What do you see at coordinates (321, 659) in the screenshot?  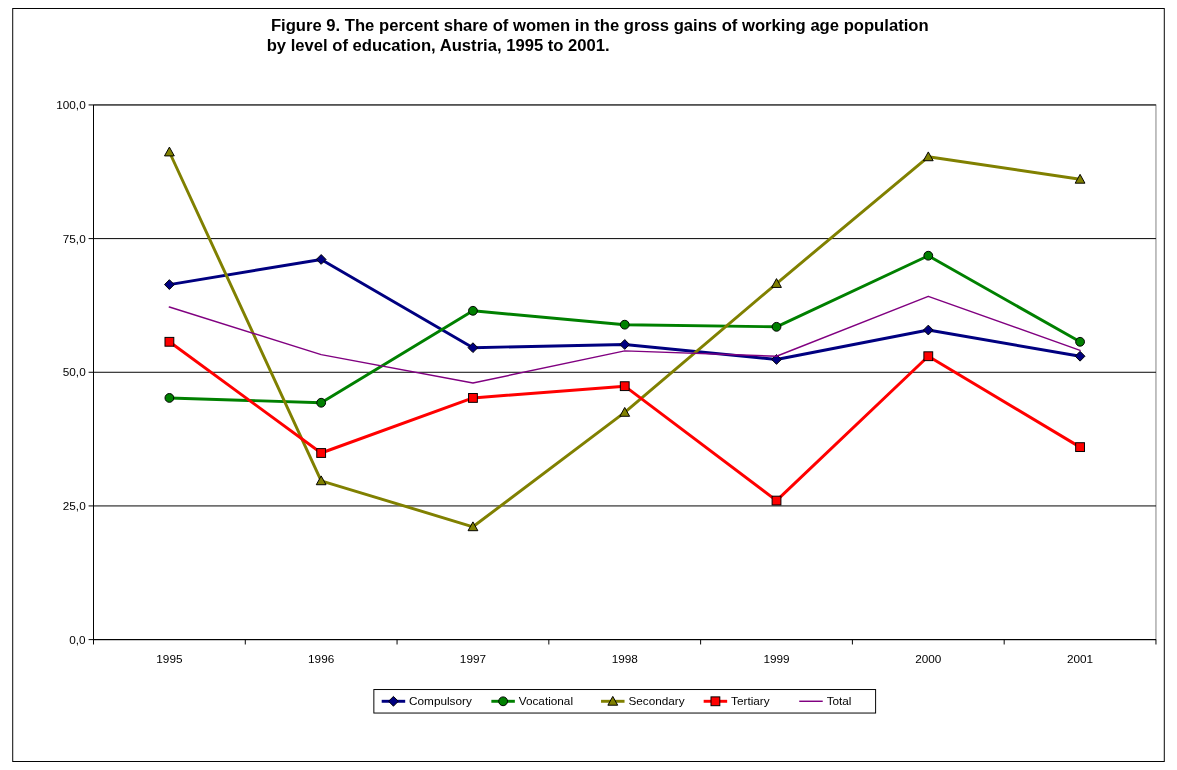 I see `x-tick-label: 1996` at bounding box center [321, 659].